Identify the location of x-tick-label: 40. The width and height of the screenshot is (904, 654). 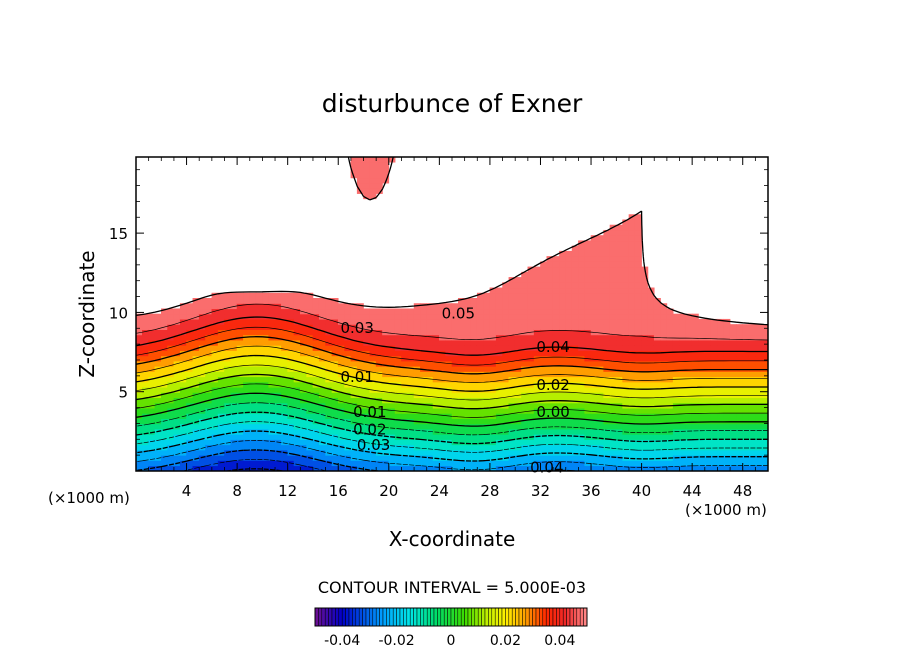
(641, 491).